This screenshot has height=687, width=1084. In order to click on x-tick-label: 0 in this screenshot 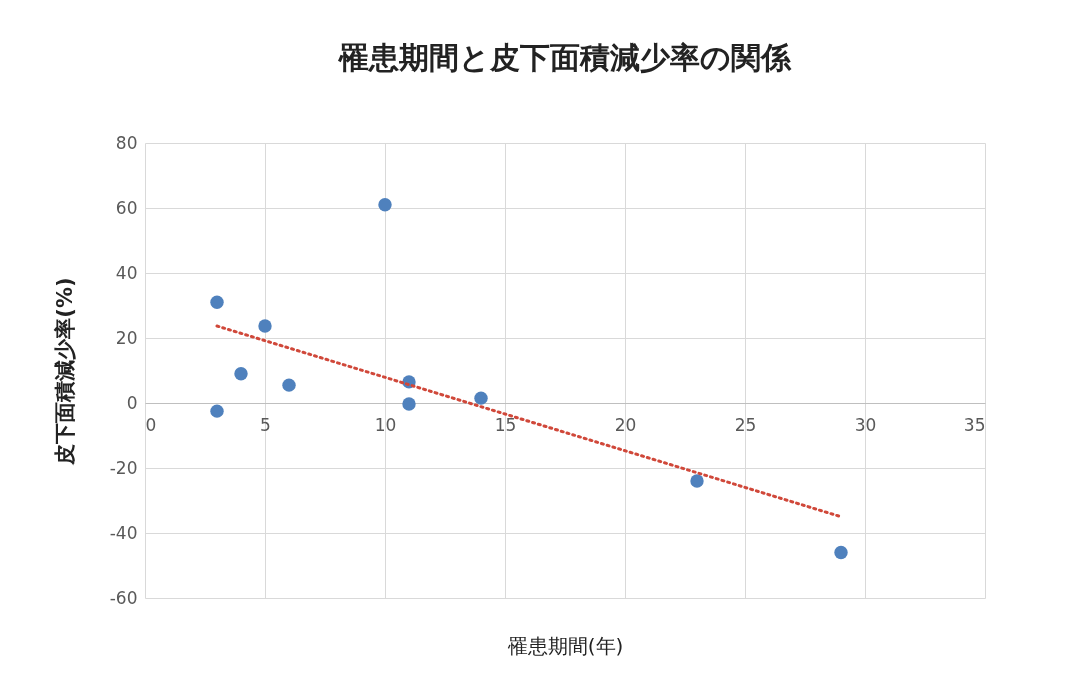, I will do `click(151, 424)`.